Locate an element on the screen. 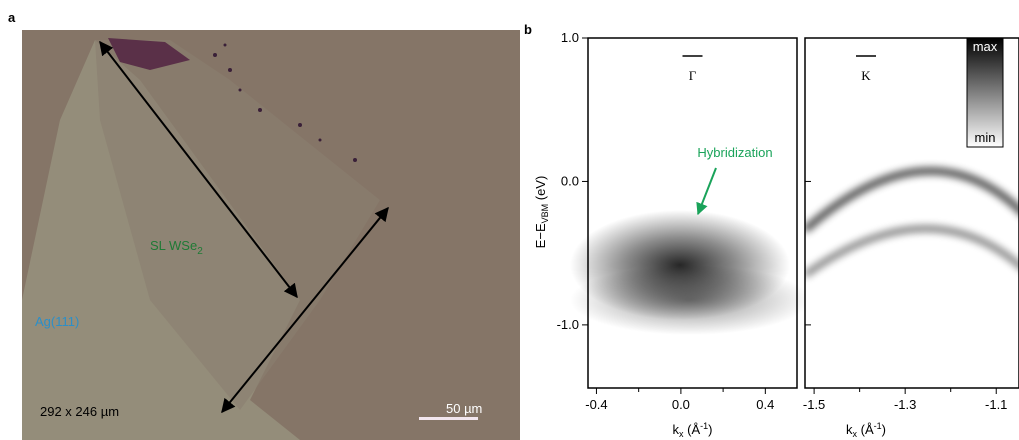 This screenshot has width=1019, height=440. film-label: SL WSe2 is located at coordinates (176, 247).